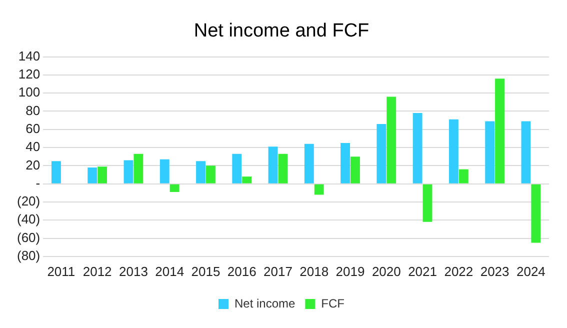 The width and height of the screenshot is (567, 328). What do you see at coordinates (314, 271) in the screenshot?
I see `x-tick-label: 2018` at bounding box center [314, 271].